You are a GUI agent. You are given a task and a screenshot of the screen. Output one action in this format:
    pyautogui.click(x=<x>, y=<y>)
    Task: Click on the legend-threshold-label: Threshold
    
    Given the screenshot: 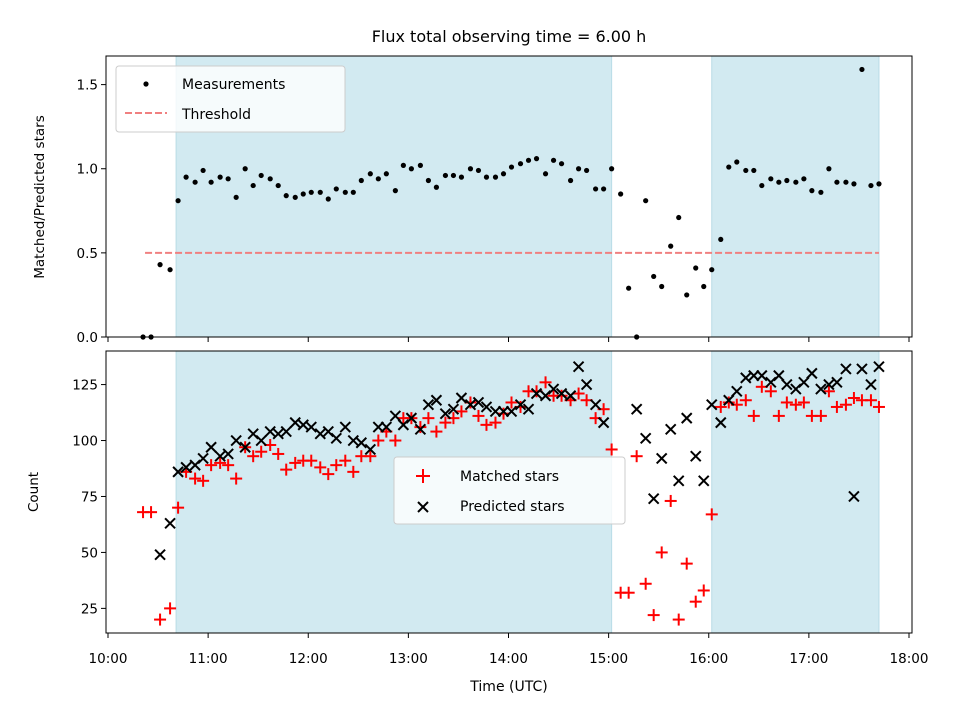 What is the action you would take?
    pyautogui.click(x=216, y=115)
    